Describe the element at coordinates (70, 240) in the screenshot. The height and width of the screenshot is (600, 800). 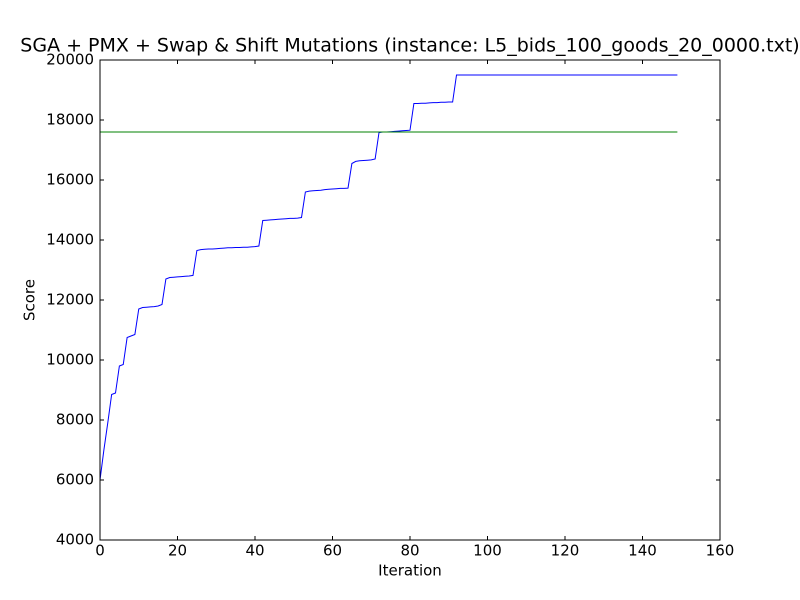
I see `y-tick-label: 14000` at that location.